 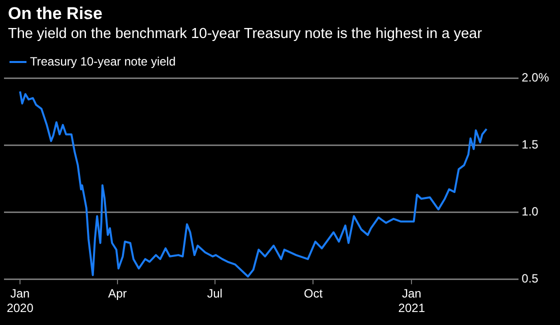 What do you see at coordinates (412, 301) in the screenshot?
I see `x-tick-label: Jan 2021` at bounding box center [412, 301].